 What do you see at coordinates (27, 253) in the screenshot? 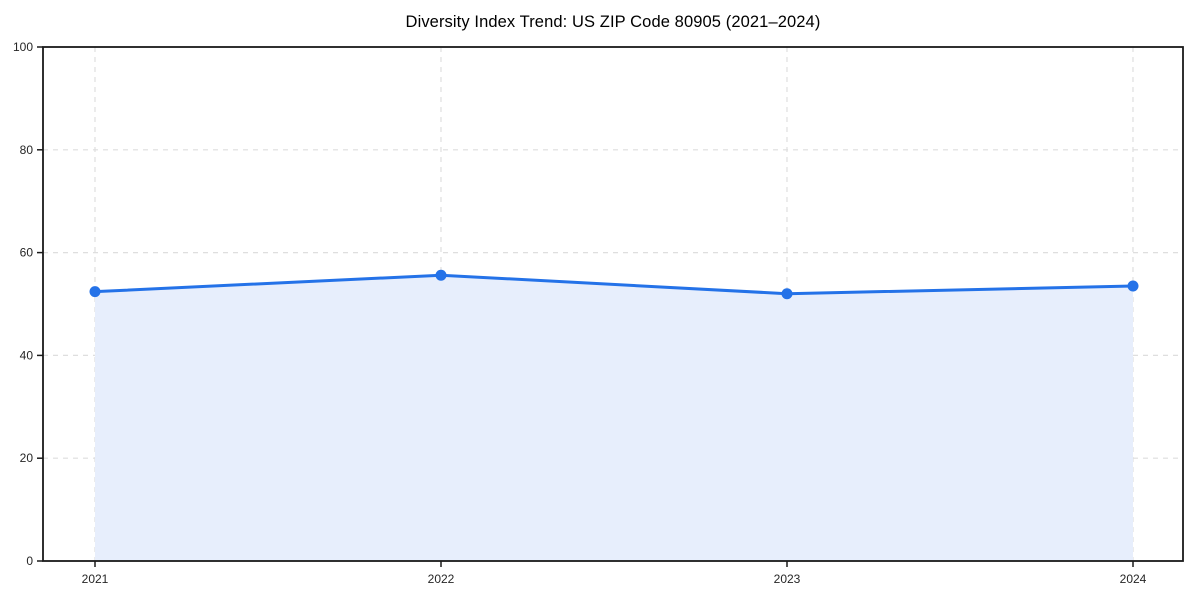
I see `y-tick-label: 60` at bounding box center [27, 253].